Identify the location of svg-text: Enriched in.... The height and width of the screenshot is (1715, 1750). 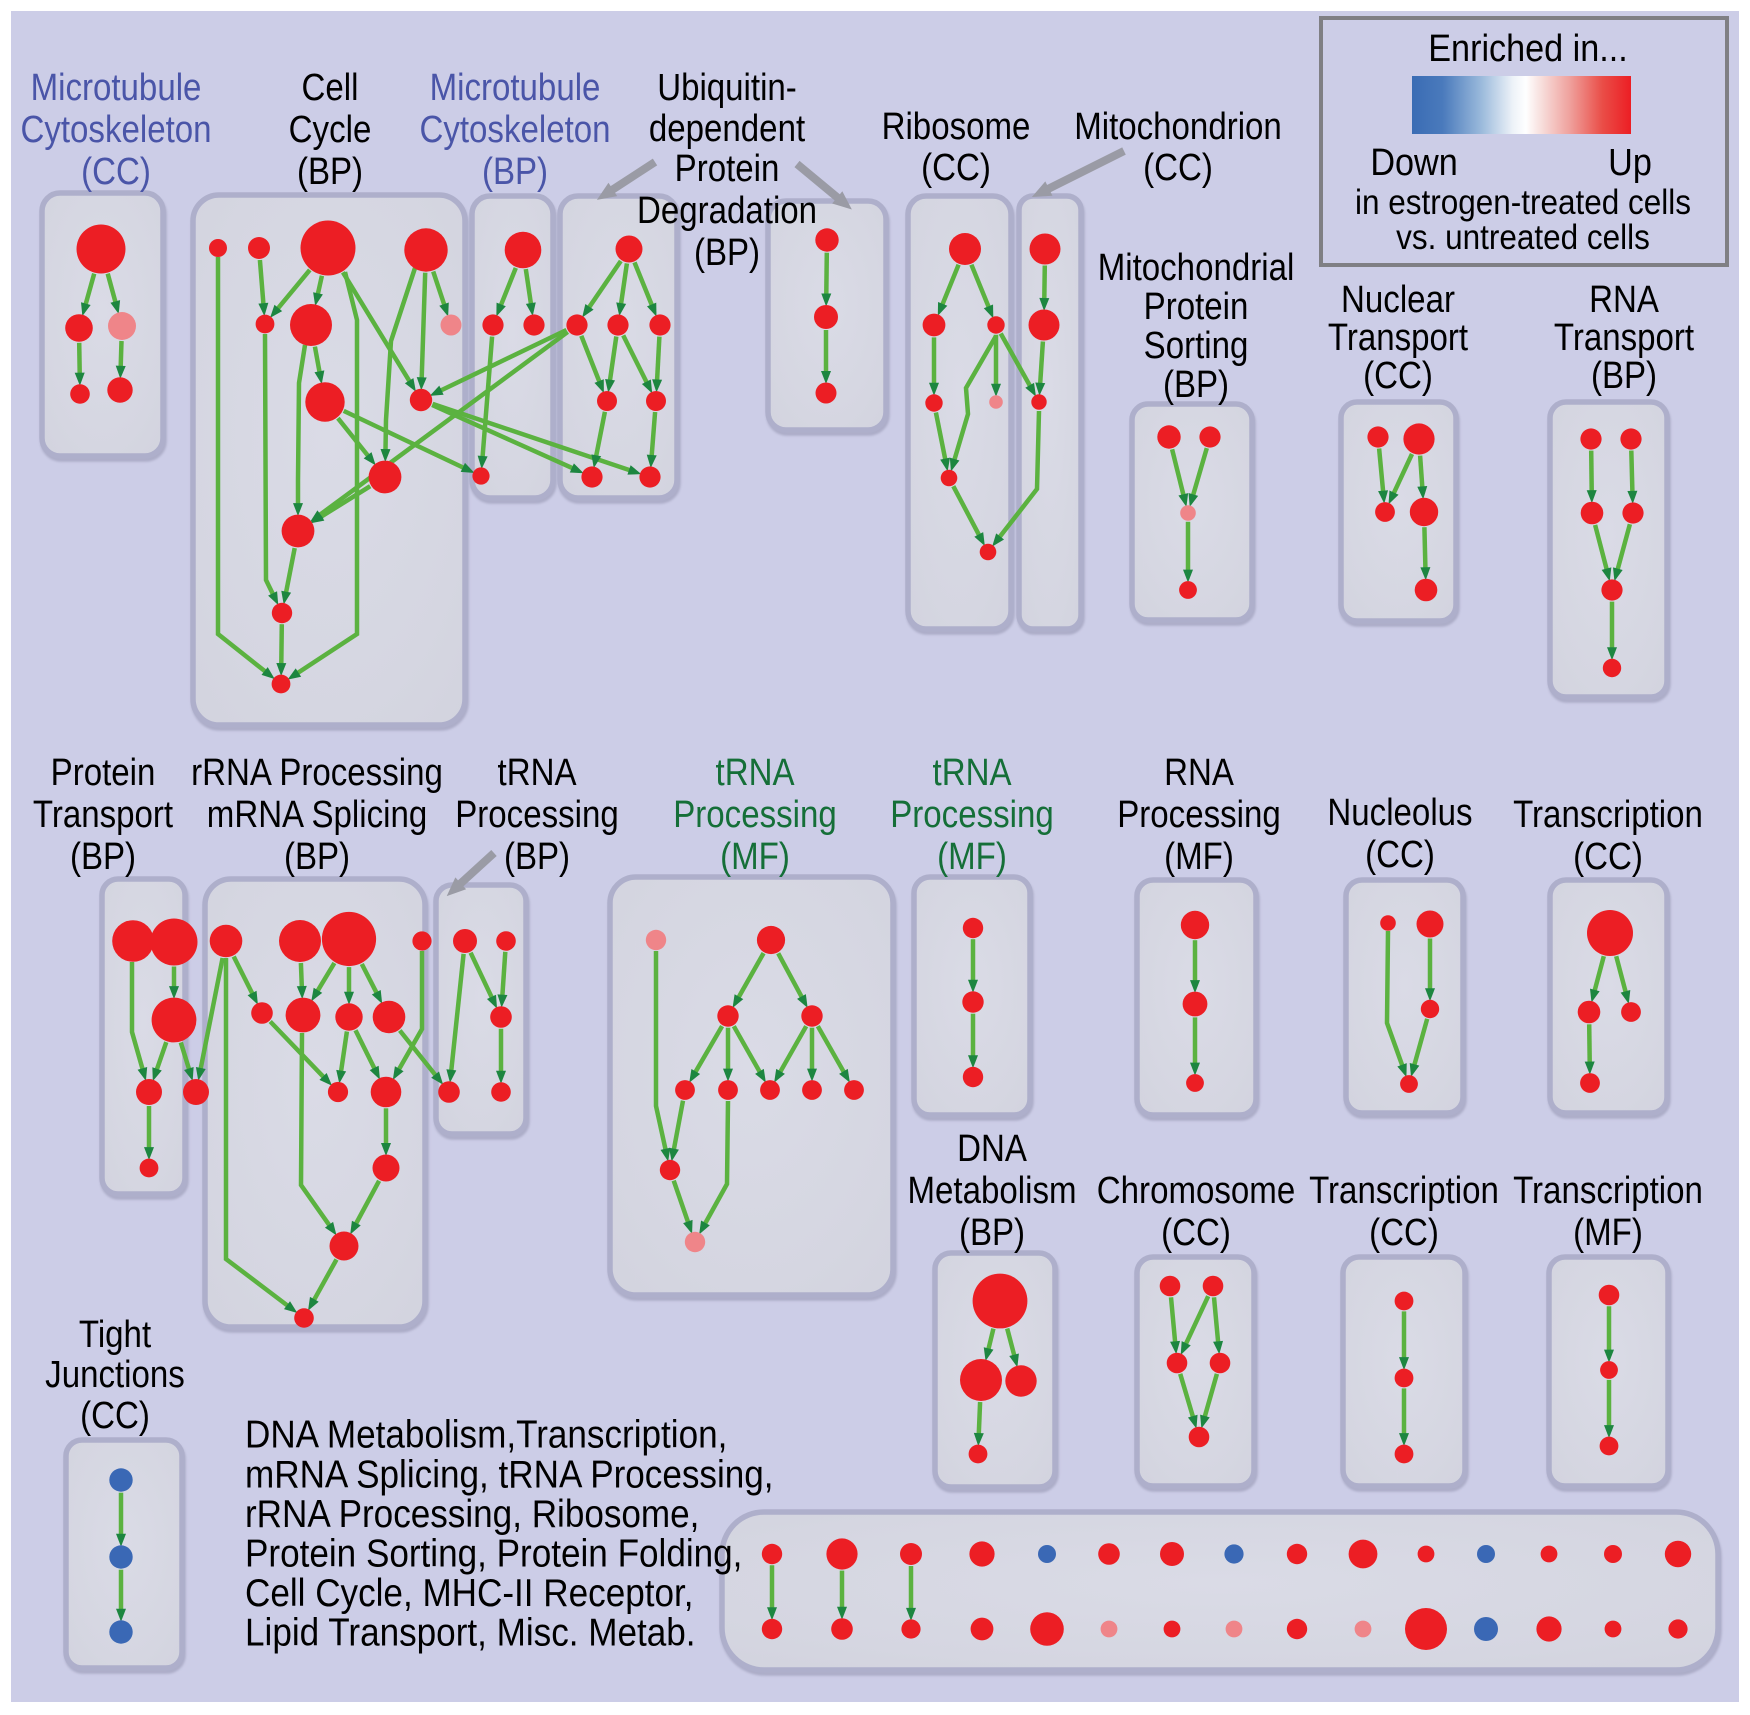
(1527, 47).